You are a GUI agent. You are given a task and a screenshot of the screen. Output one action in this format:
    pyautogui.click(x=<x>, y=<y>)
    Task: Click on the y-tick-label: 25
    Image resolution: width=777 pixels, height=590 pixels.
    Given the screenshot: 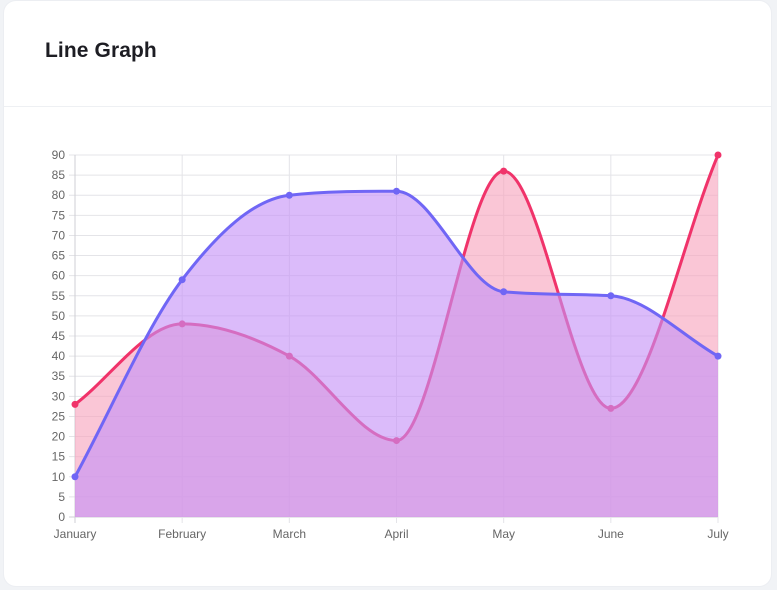 What is the action you would take?
    pyautogui.click(x=59, y=416)
    